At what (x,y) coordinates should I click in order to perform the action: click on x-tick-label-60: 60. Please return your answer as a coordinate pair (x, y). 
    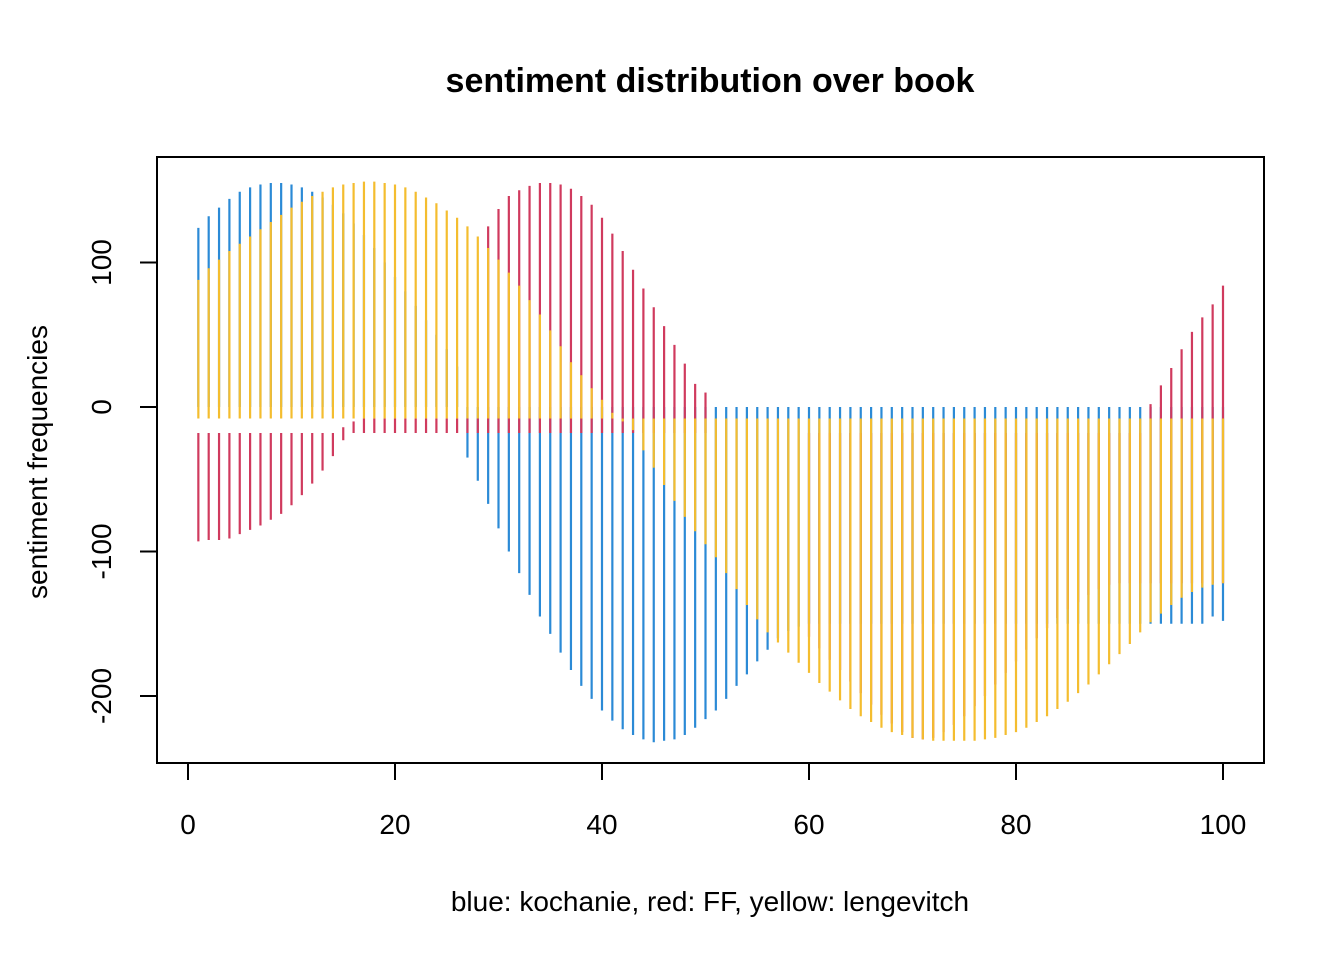
    Looking at the image, I should click on (808, 824).